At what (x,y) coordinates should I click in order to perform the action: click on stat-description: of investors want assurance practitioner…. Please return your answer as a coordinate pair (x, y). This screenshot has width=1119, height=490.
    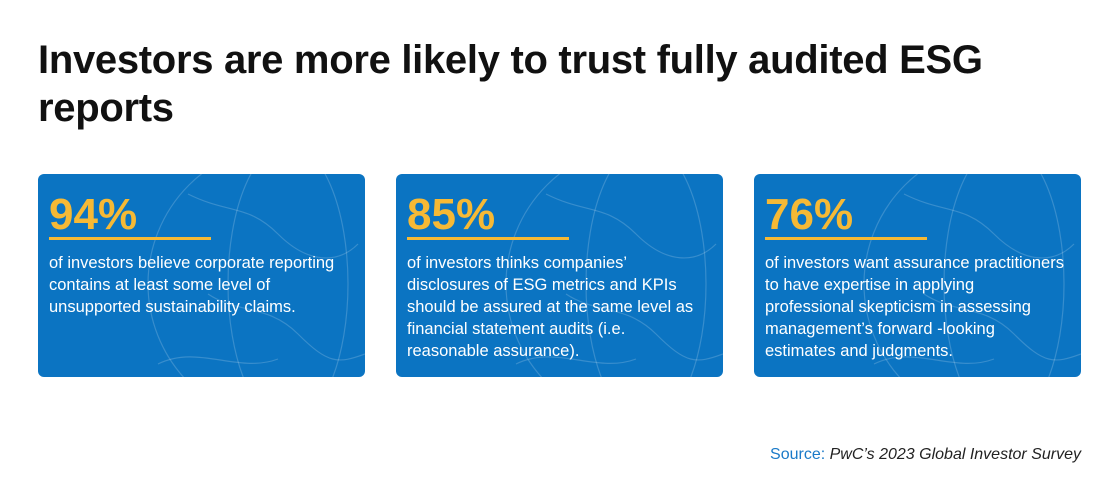
    Looking at the image, I should click on (914, 307).